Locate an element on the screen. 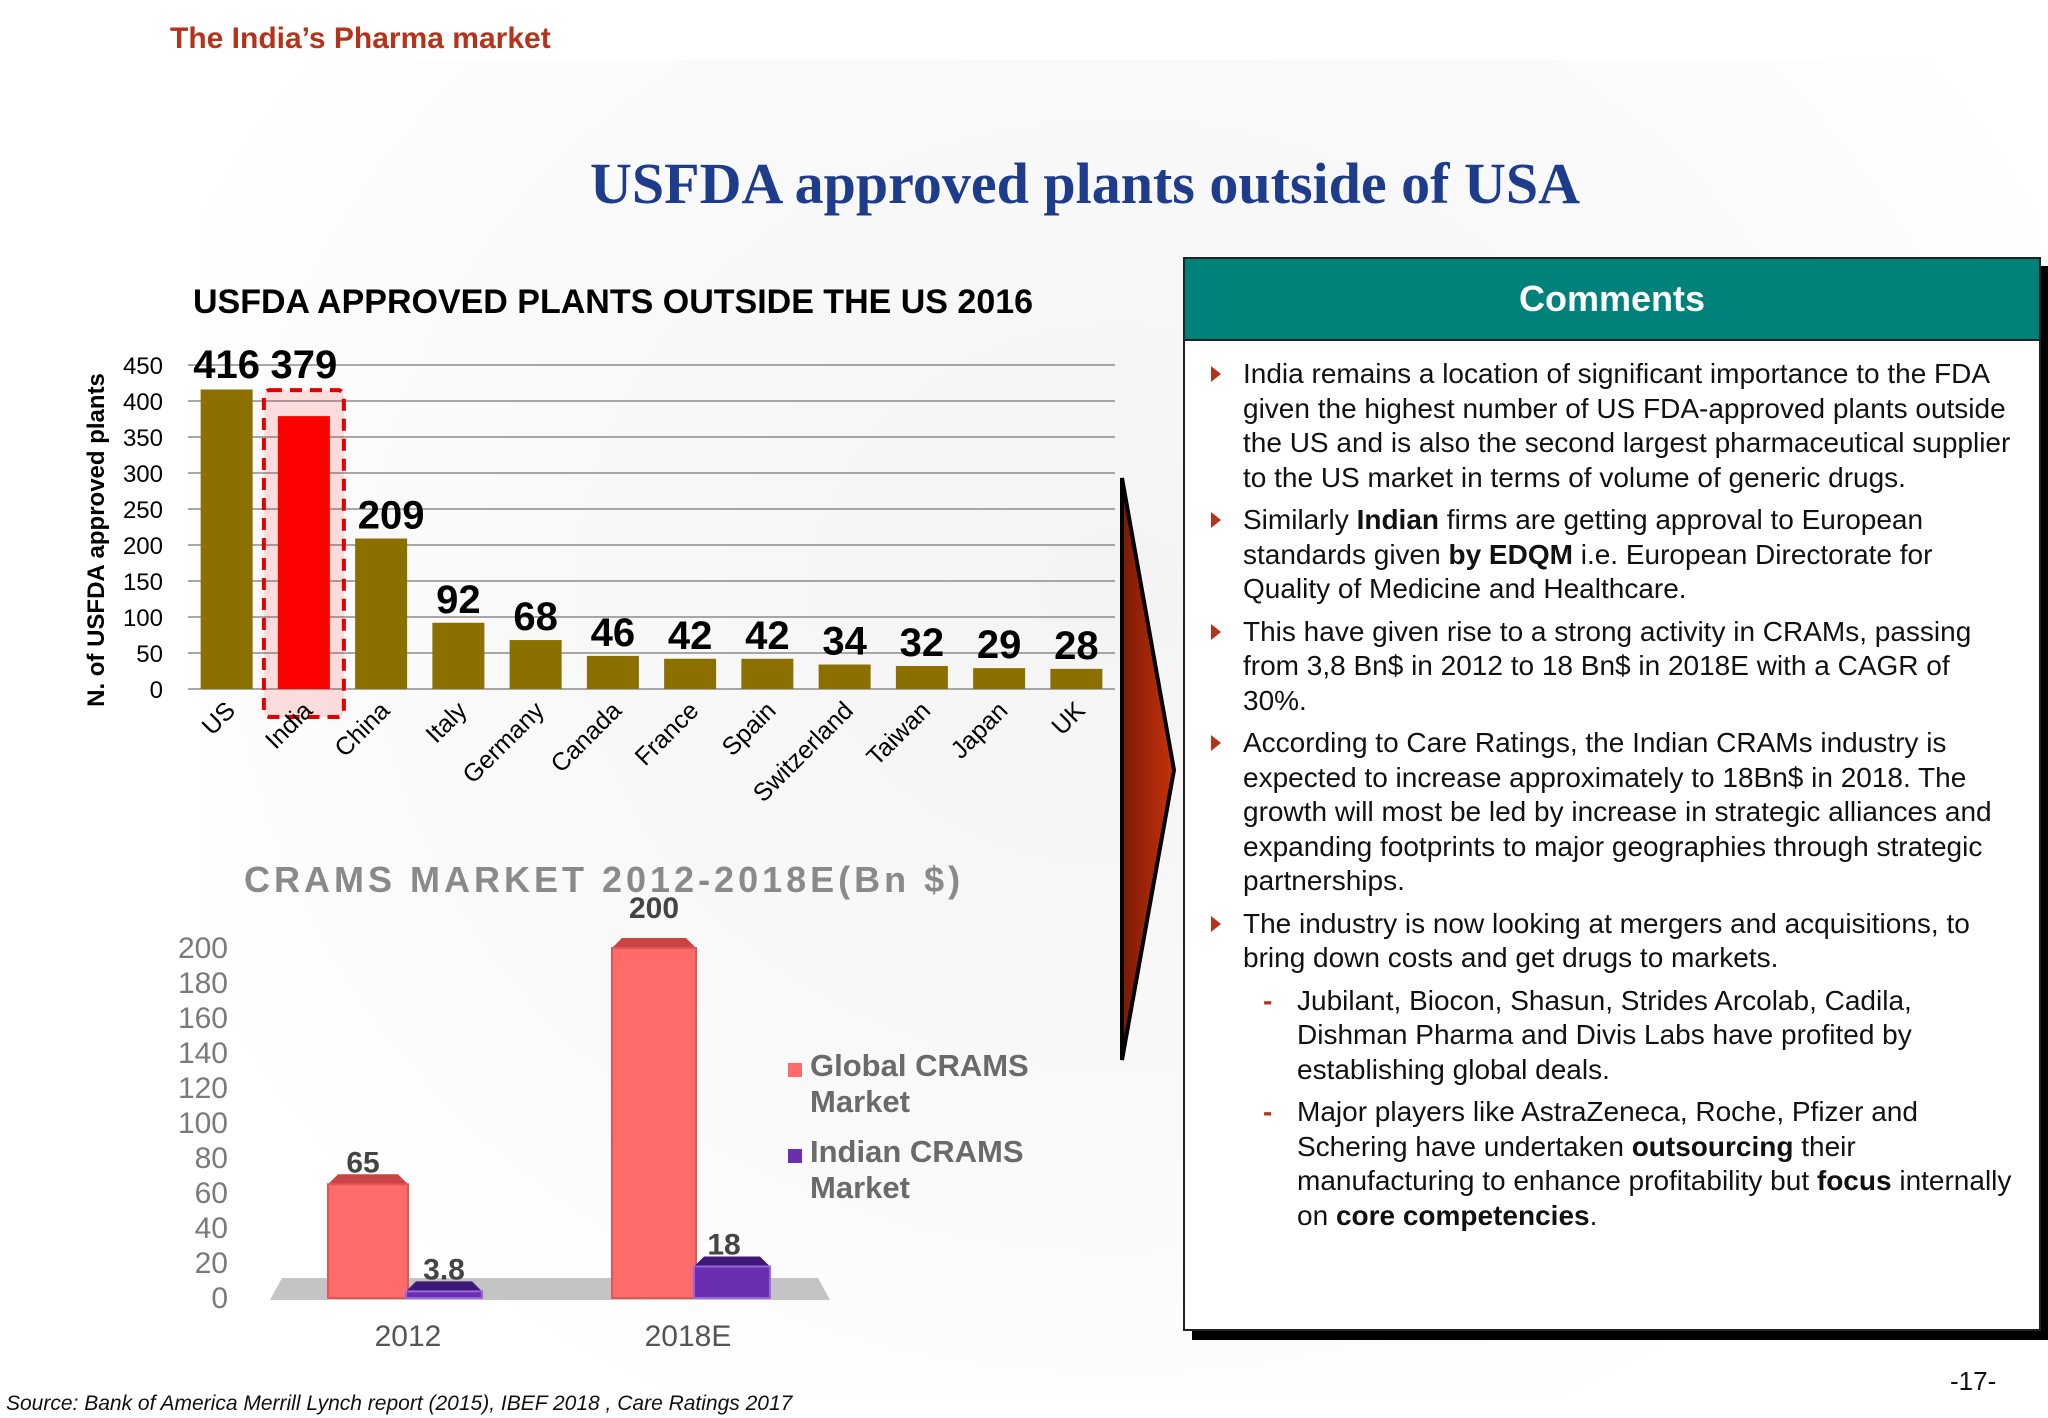  data-label-switzerland: 34 is located at coordinates (844, 642).